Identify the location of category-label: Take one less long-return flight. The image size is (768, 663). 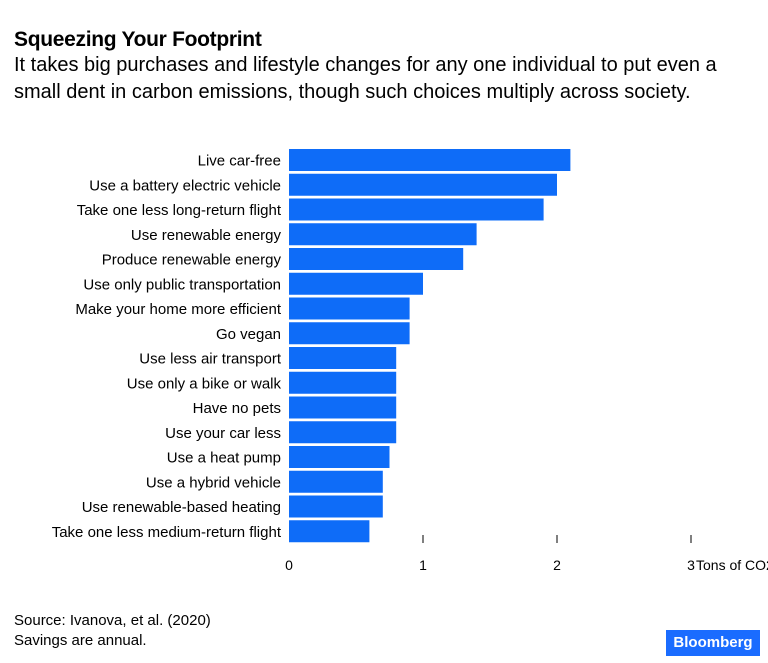
(179, 210).